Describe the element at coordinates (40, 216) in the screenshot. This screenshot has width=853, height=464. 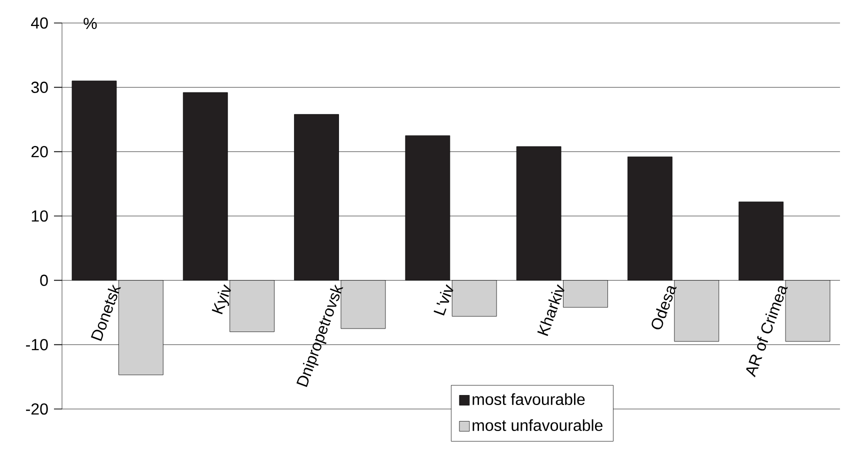
I see `y-tick-label: 10` at that location.